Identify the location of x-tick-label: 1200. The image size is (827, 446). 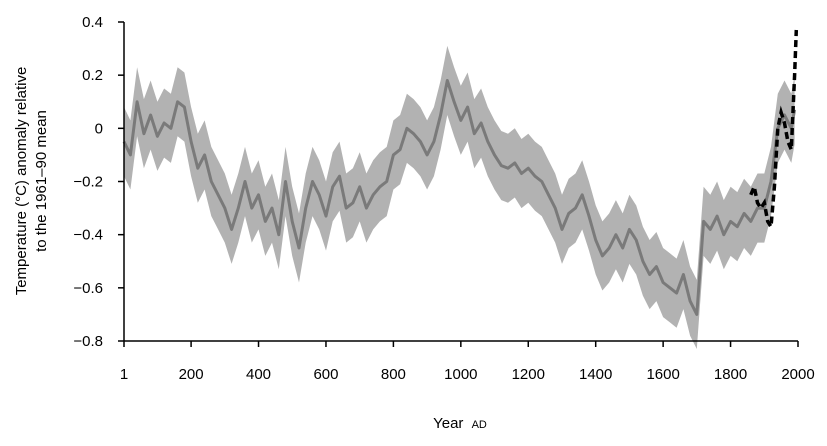
(528, 374).